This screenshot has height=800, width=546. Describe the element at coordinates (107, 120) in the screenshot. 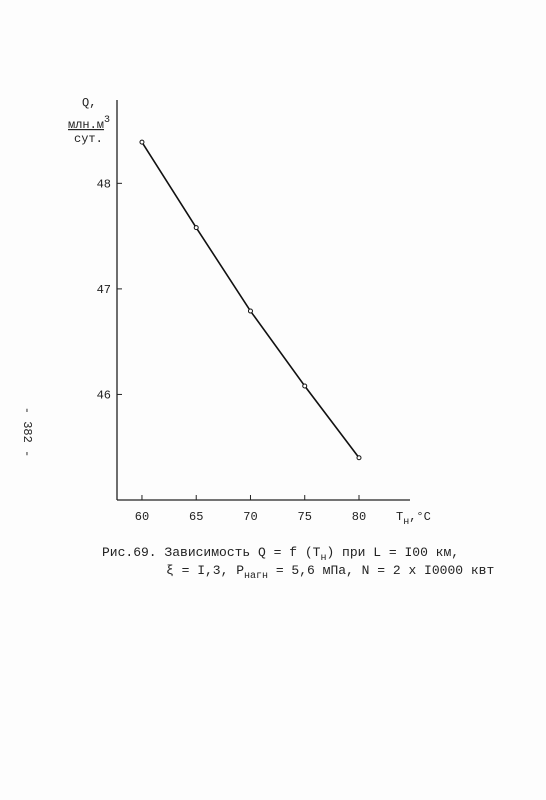

I see `y-label-exponent: 3` at that location.